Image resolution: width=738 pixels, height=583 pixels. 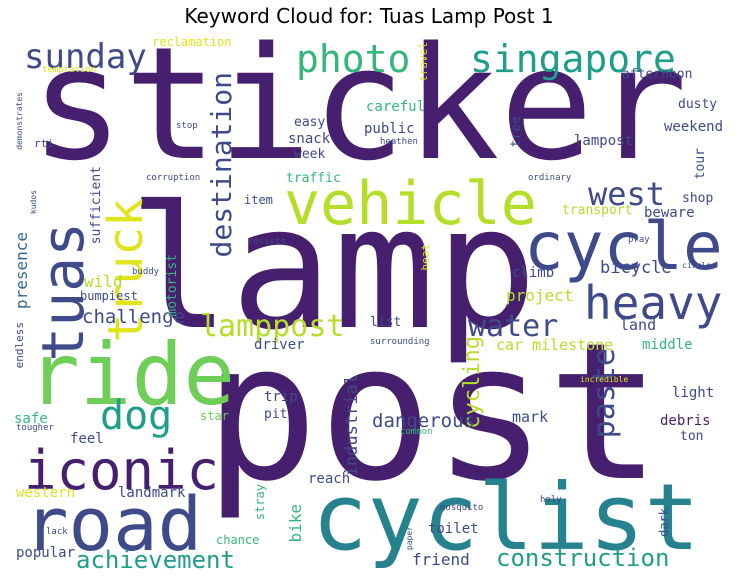 I want to click on word-bumpiest: bumpiest, so click(x=109, y=296).